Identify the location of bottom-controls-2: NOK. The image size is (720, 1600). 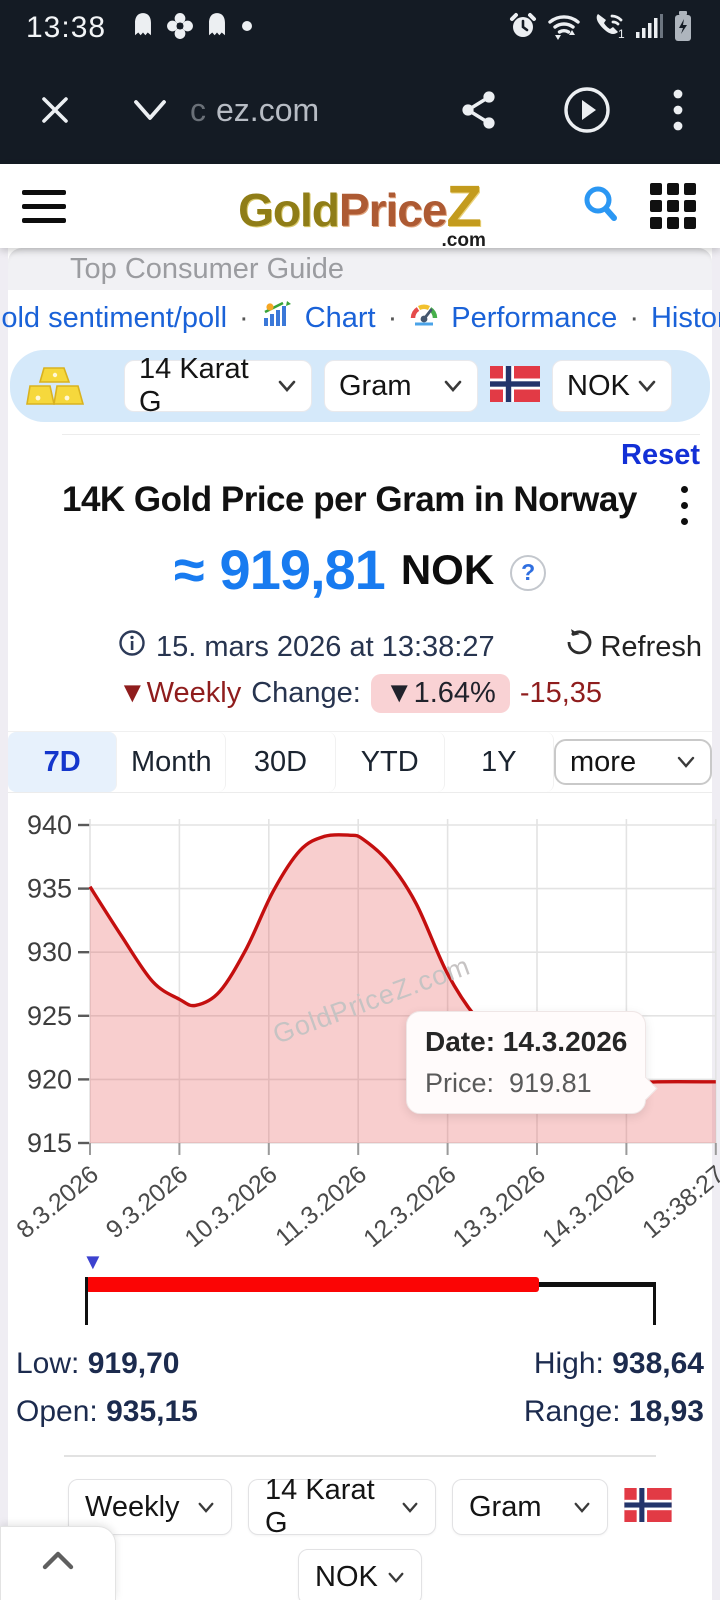
(360, 1574).